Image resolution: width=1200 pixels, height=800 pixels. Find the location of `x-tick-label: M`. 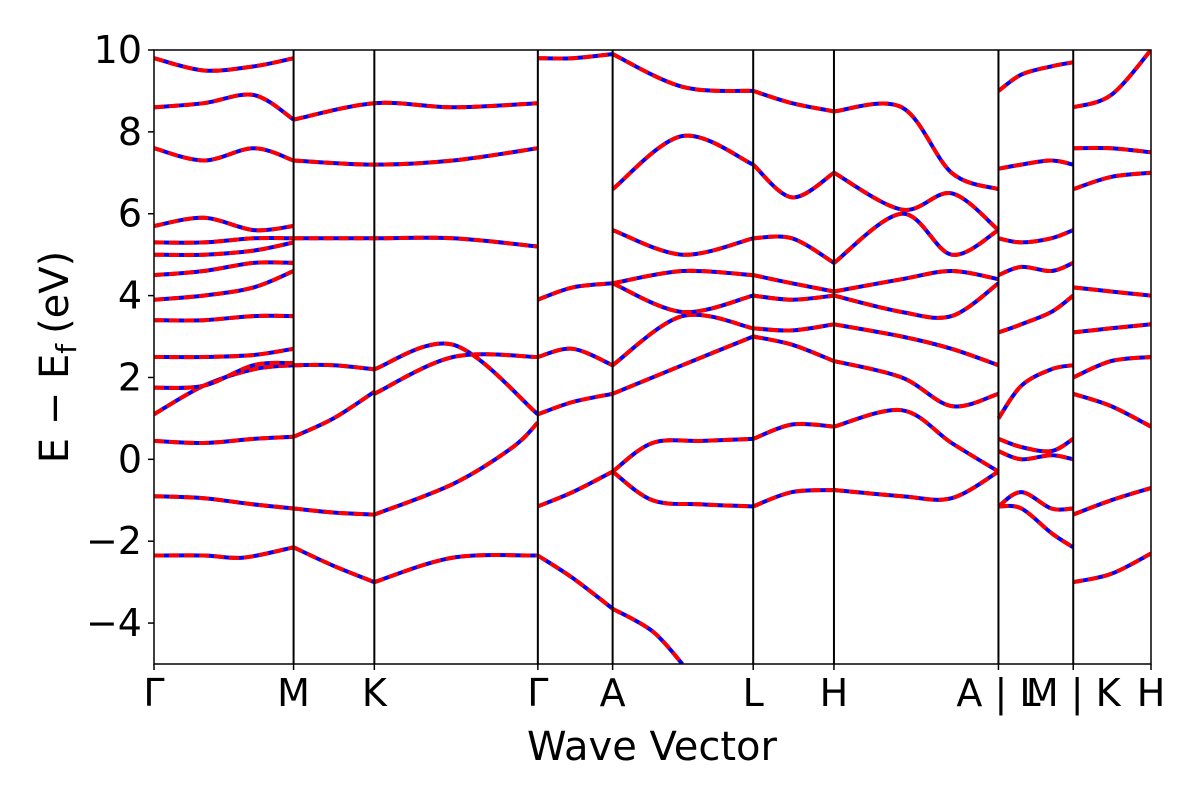

x-tick-label: M is located at coordinates (293, 693).